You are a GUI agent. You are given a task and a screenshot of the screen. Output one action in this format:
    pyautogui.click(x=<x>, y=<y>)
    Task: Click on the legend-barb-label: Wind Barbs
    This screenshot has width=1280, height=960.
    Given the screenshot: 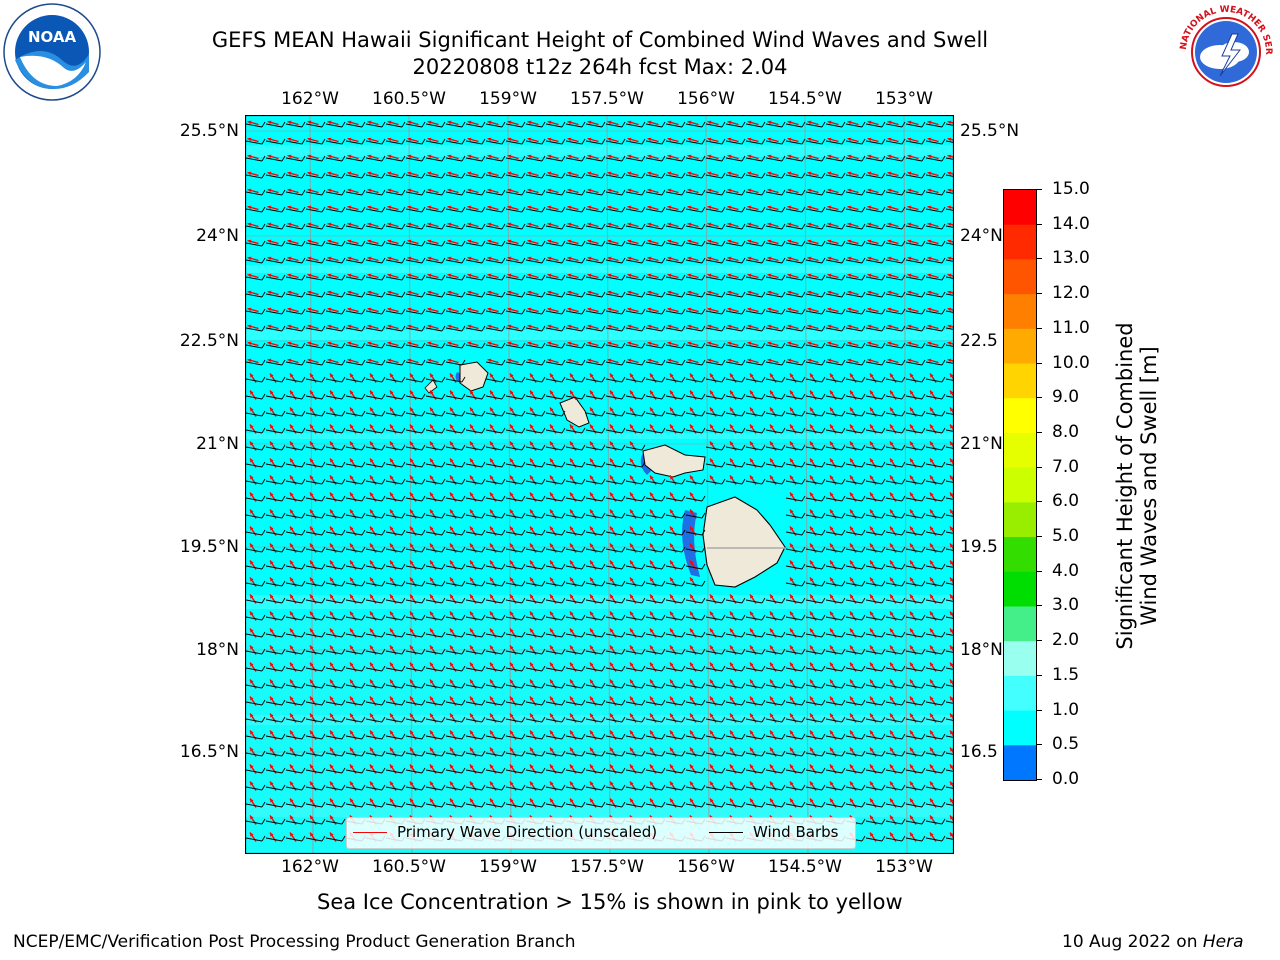 What is the action you would take?
    pyautogui.click(x=796, y=832)
    